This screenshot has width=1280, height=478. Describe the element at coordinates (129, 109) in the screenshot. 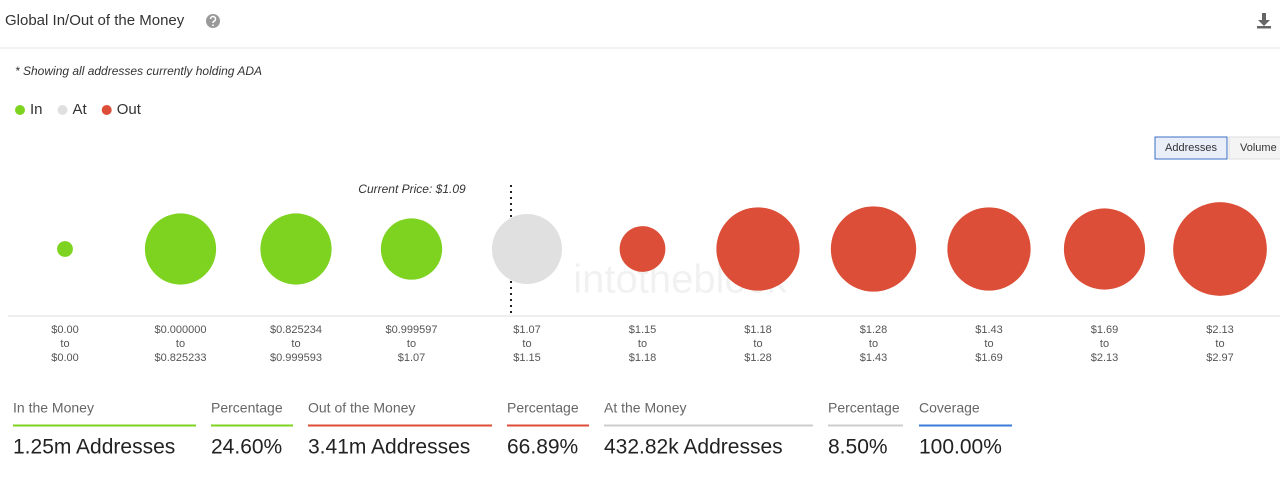

I see `legend-label: Out` at that location.